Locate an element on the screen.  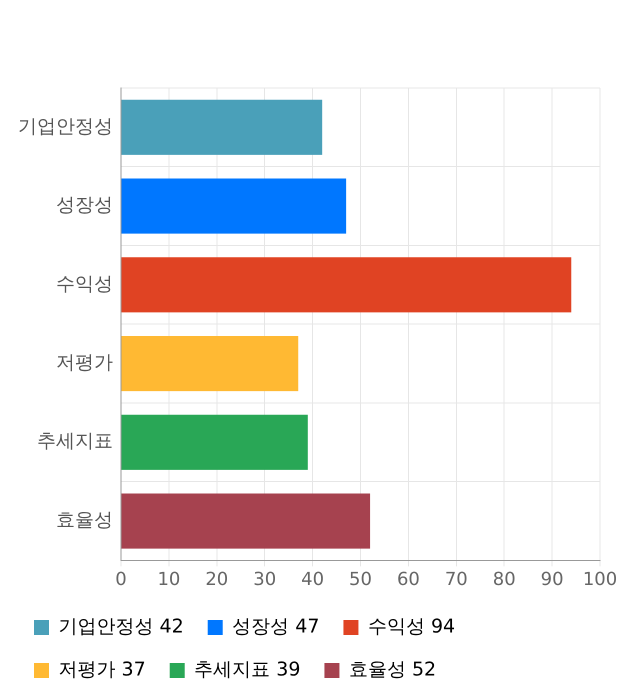
y-tick-label: 기업안정성 is located at coordinates (65, 126).